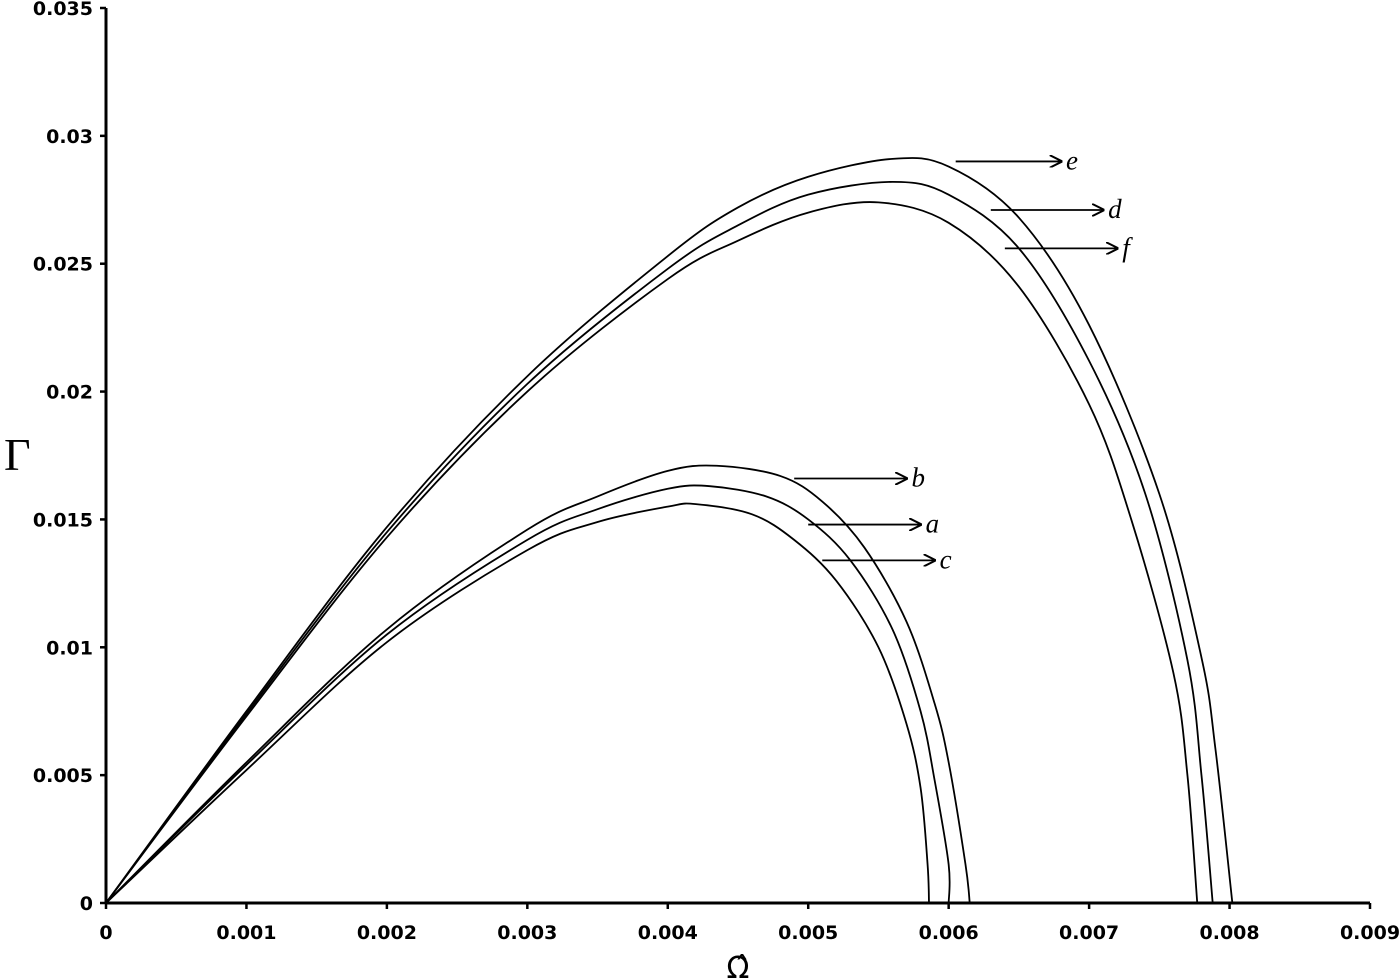 The height and width of the screenshot is (979, 1400). What do you see at coordinates (387, 933) in the screenshot?
I see `x-tick-label: 0.002` at bounding box center [387, 933].